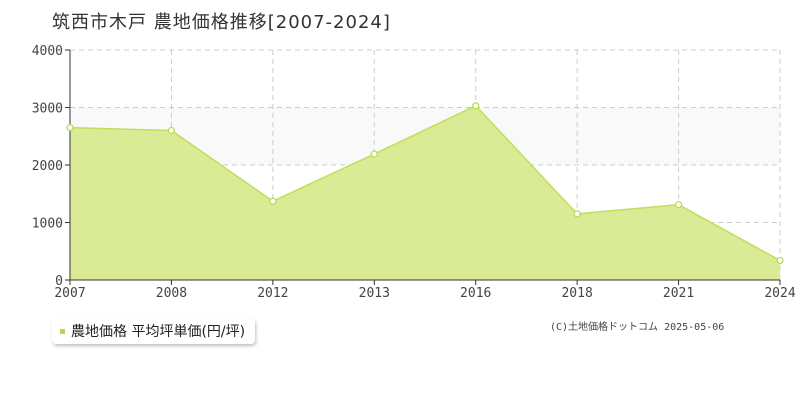 This screenshot has width=800, height=400. I want to click on x-tick-label: 2012, so click(272, 293).